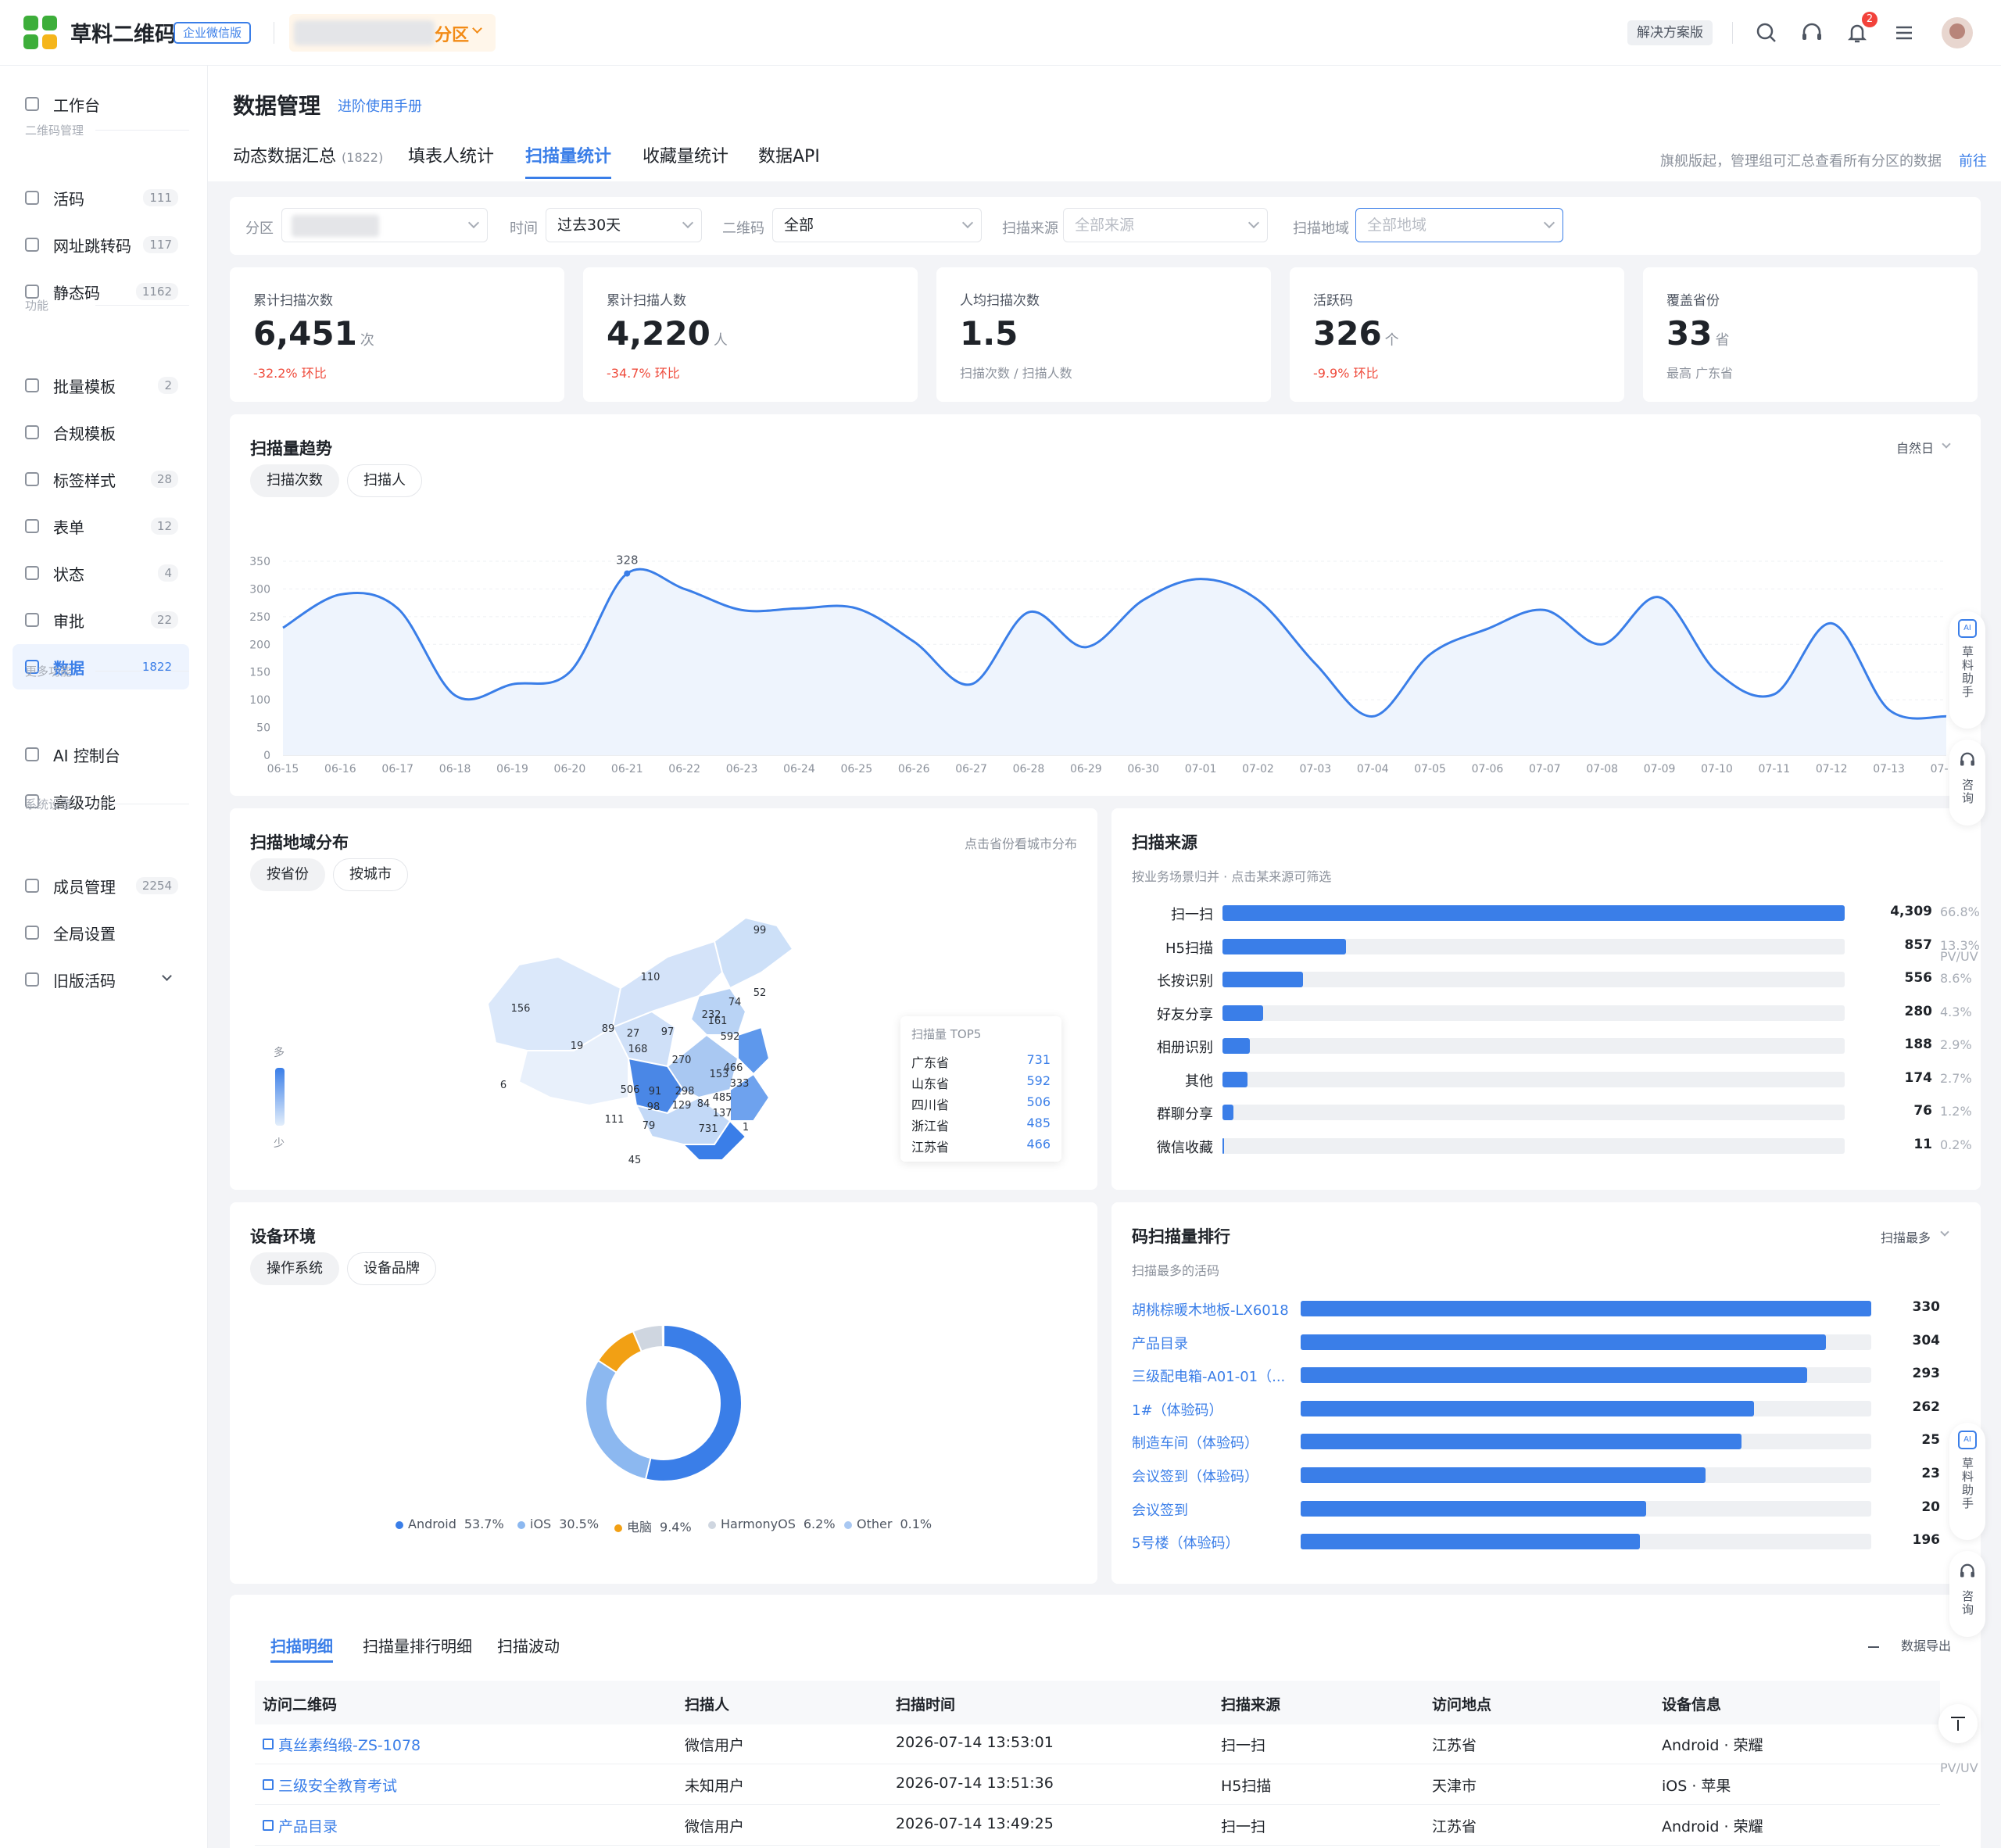 The height and width of the screenshot is (1848, 2001). Describe the element at coordinates (1960, 945) in the screenshot. I see `source-percent: 13.3%` at that location.